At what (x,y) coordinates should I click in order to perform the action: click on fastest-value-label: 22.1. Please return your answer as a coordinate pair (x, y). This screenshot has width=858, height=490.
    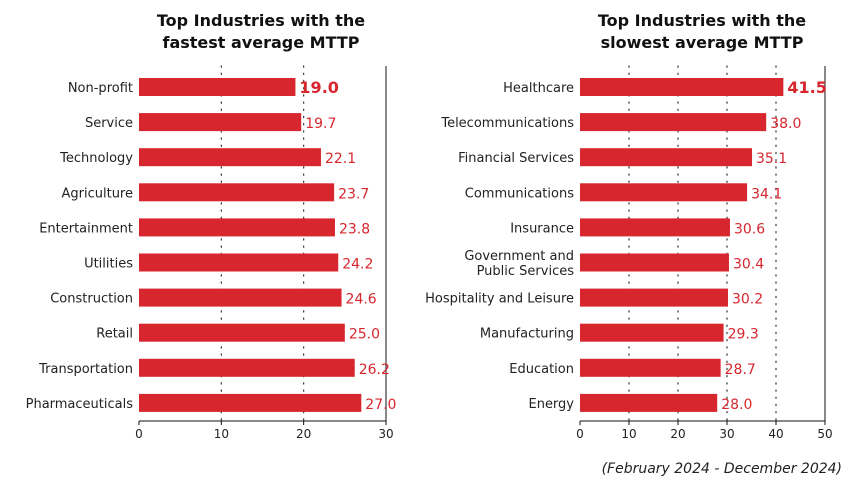
    Looking at the image, I should click on (340, 159).